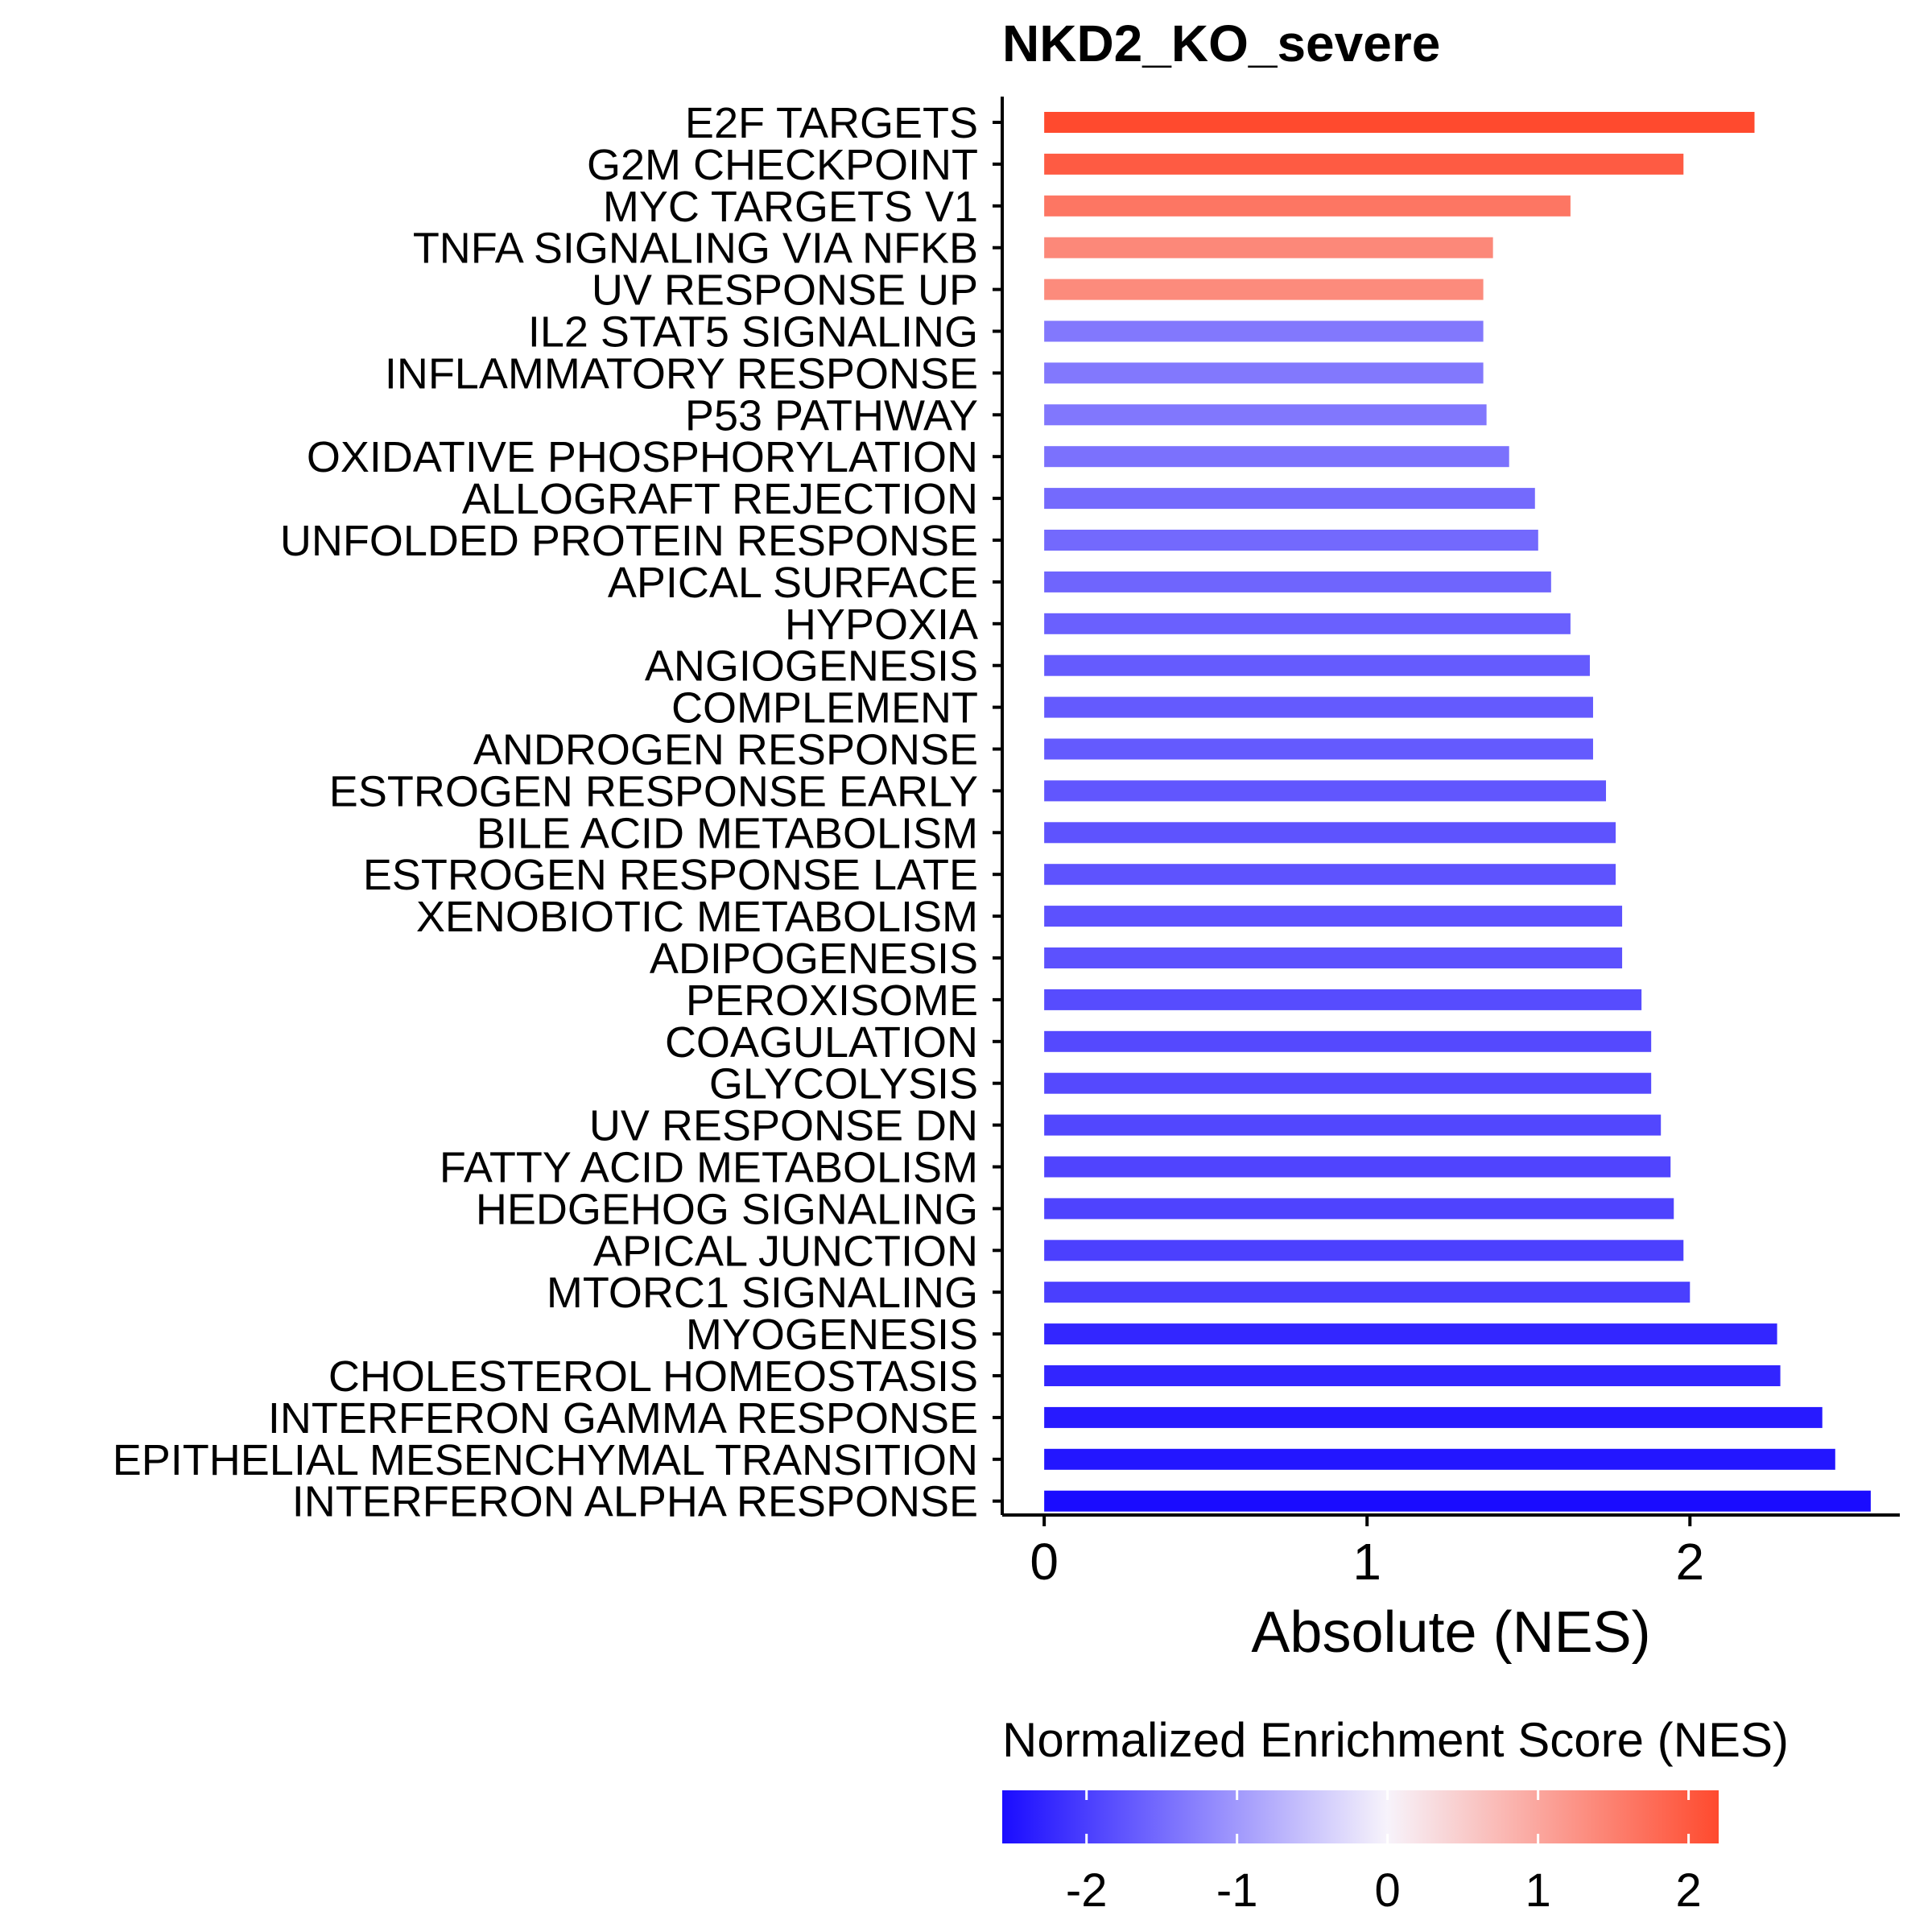 Image resolution: width=1932 pixels, height=1932 pixels. What do you see at coordinates (1537, 1890) in the screenshot?
I see `legend-tick-label: 1` at bounding box center [1537, 1890].